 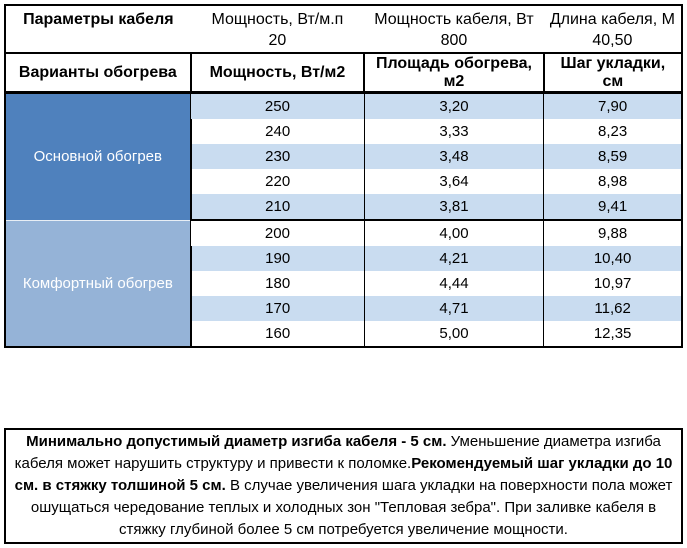 I want to click on params-power-per-m-label: Мощность, Вт/м.п, so click(x=277, y=19).